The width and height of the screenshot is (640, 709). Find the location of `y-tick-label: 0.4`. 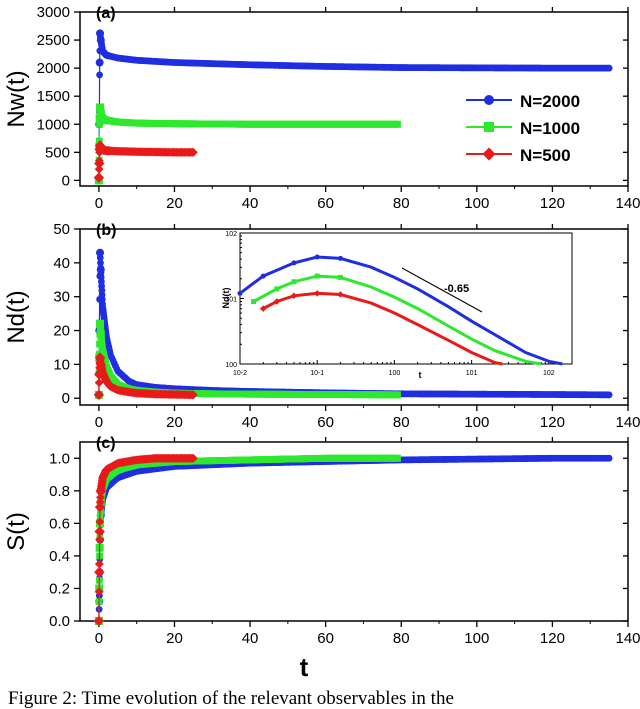

y-tick-label: 0.4 is located at coordinates (59, 556).